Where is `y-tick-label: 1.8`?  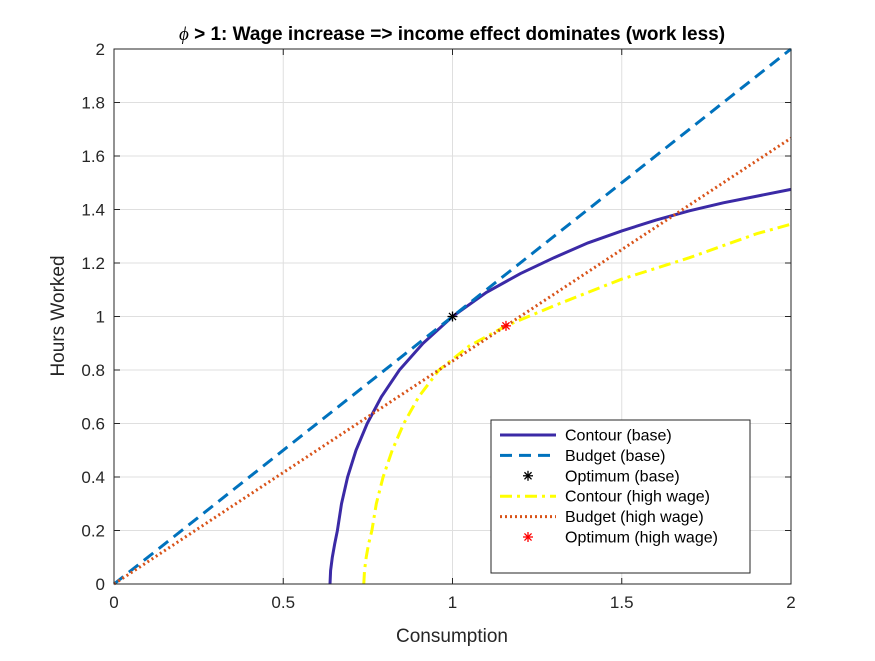 y-tick-label: 1.8 is located at coordinates (93, 103).